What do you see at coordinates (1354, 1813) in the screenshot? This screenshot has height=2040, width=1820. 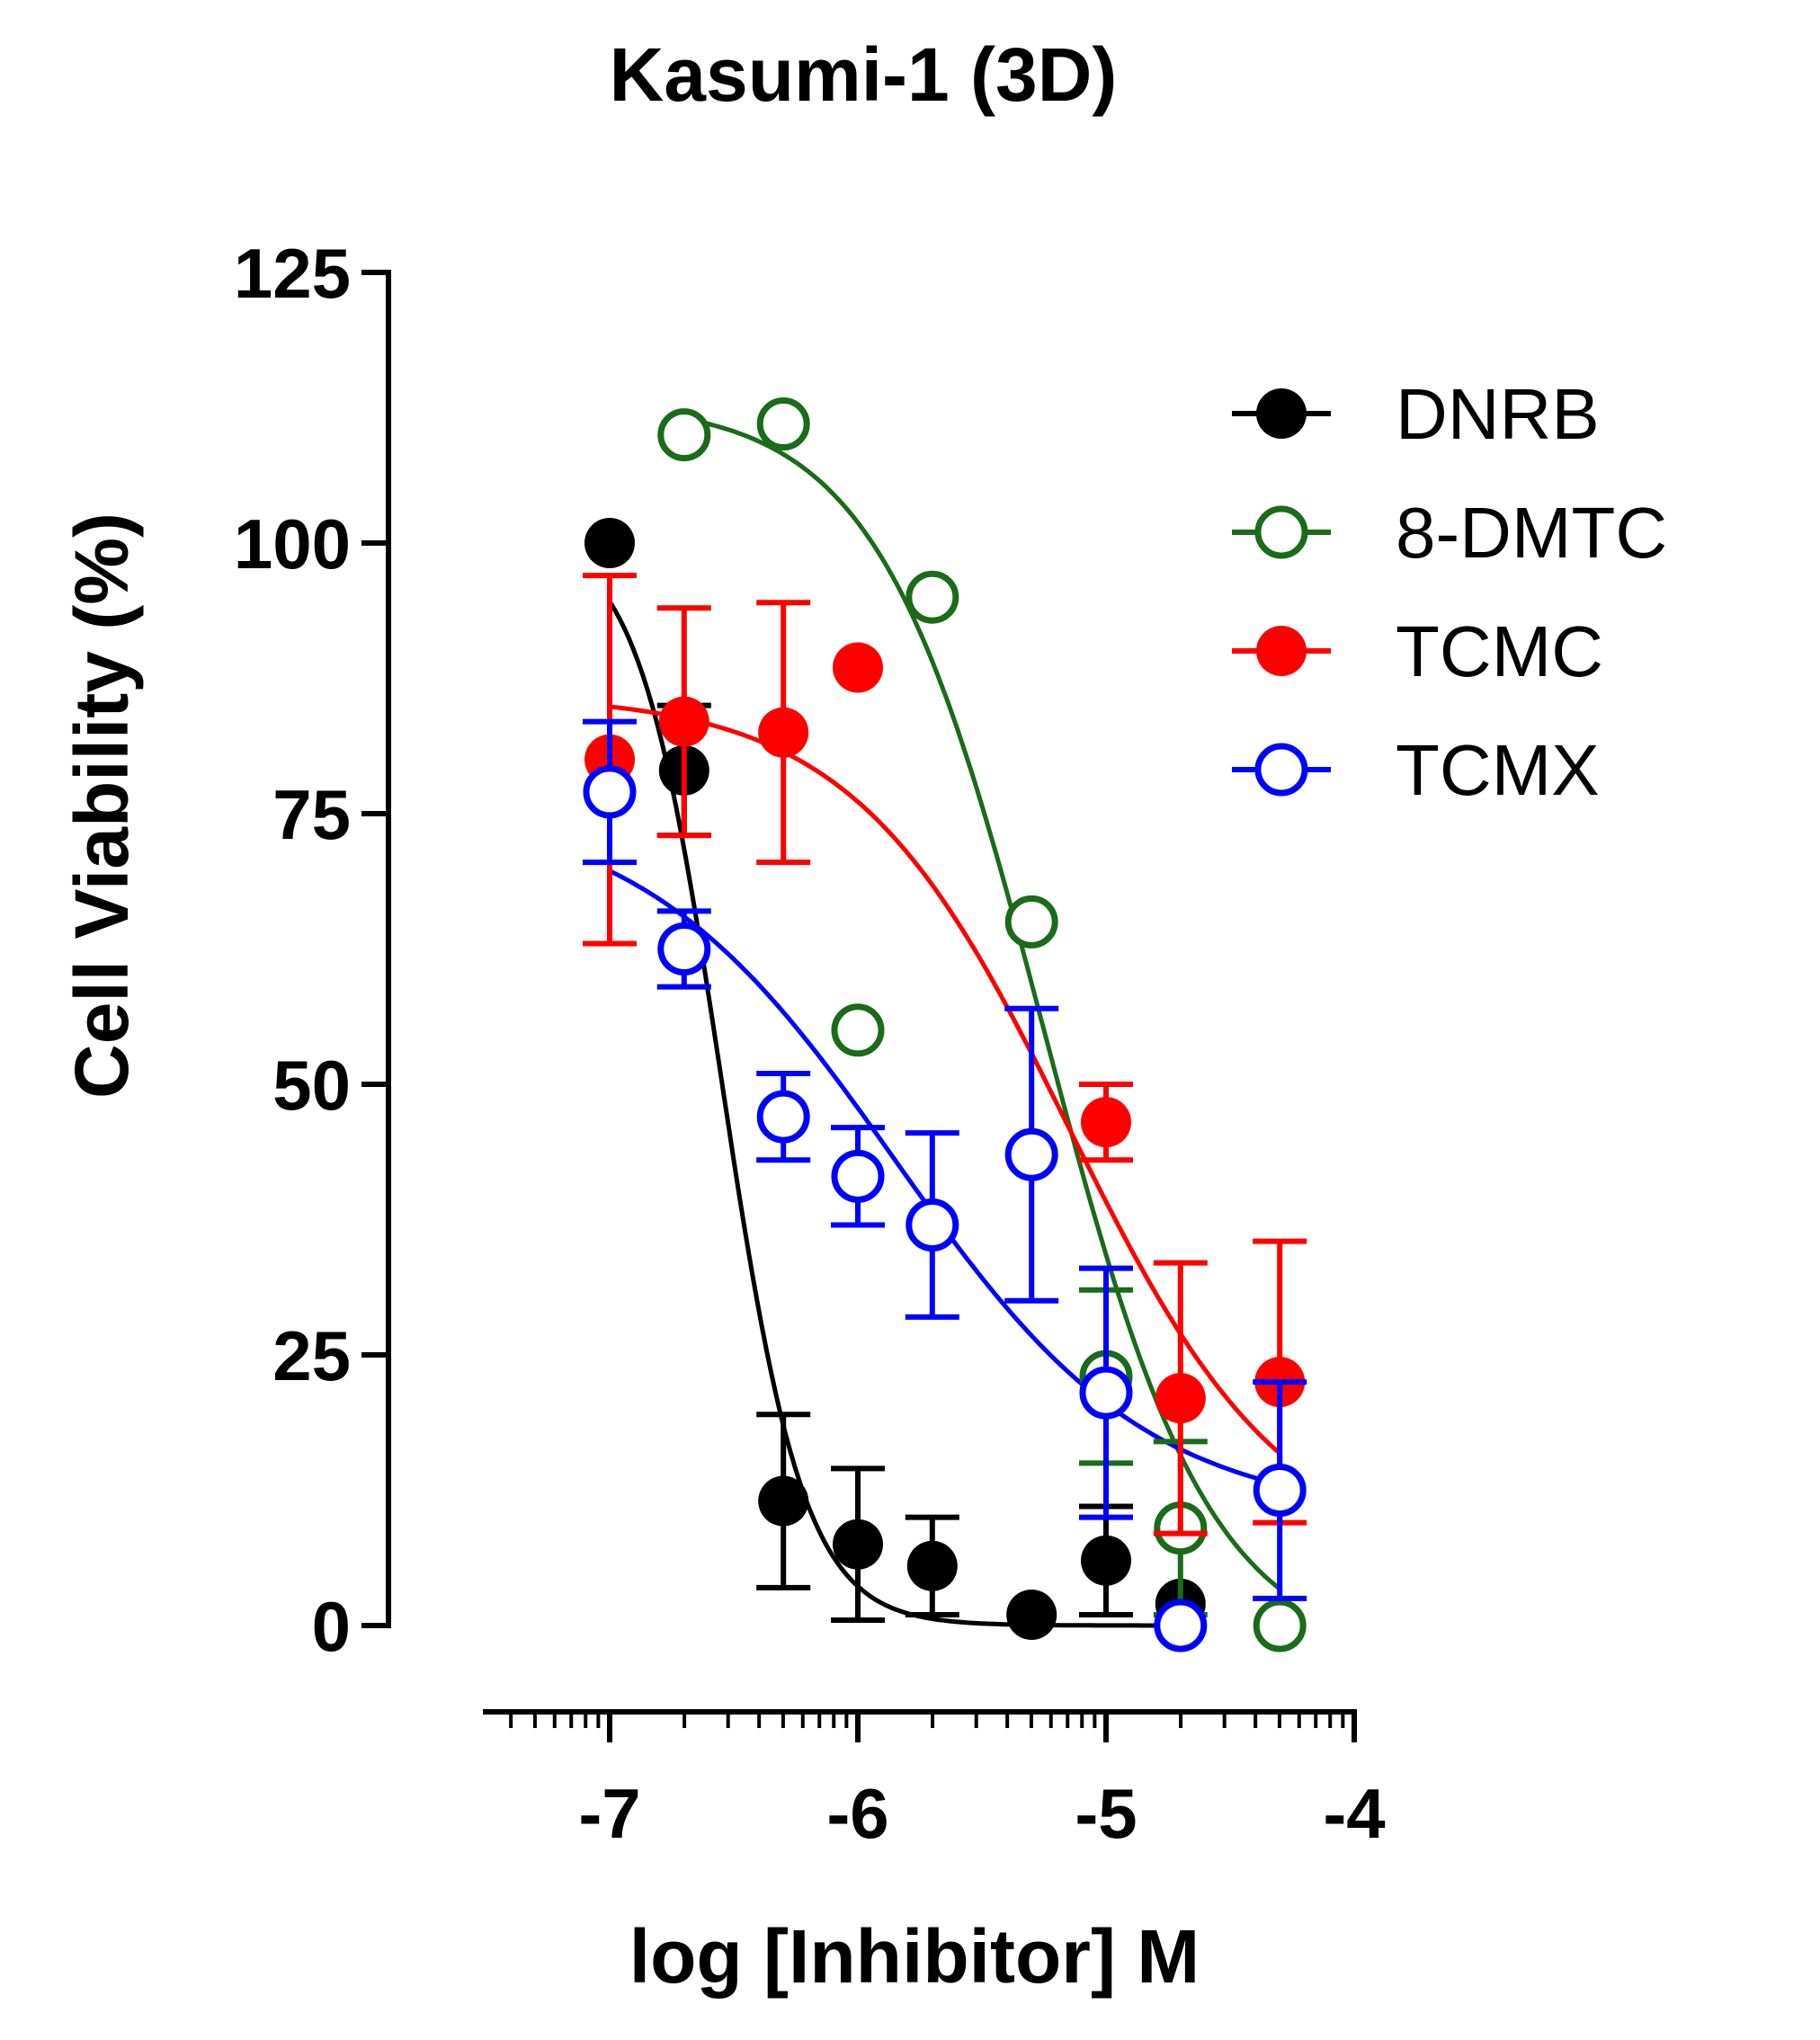 I see `x-tick-label-4: -4` at bounding box center [1354, 1813].